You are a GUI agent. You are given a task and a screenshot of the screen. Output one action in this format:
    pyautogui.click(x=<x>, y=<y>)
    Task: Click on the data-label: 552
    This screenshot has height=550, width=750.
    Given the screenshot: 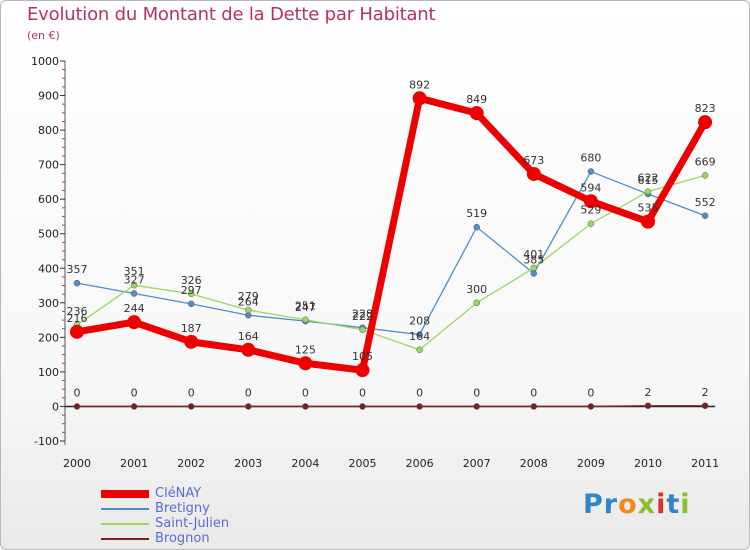 What is the action you would take?
    pyautogui.click(x=705, y=202)
    